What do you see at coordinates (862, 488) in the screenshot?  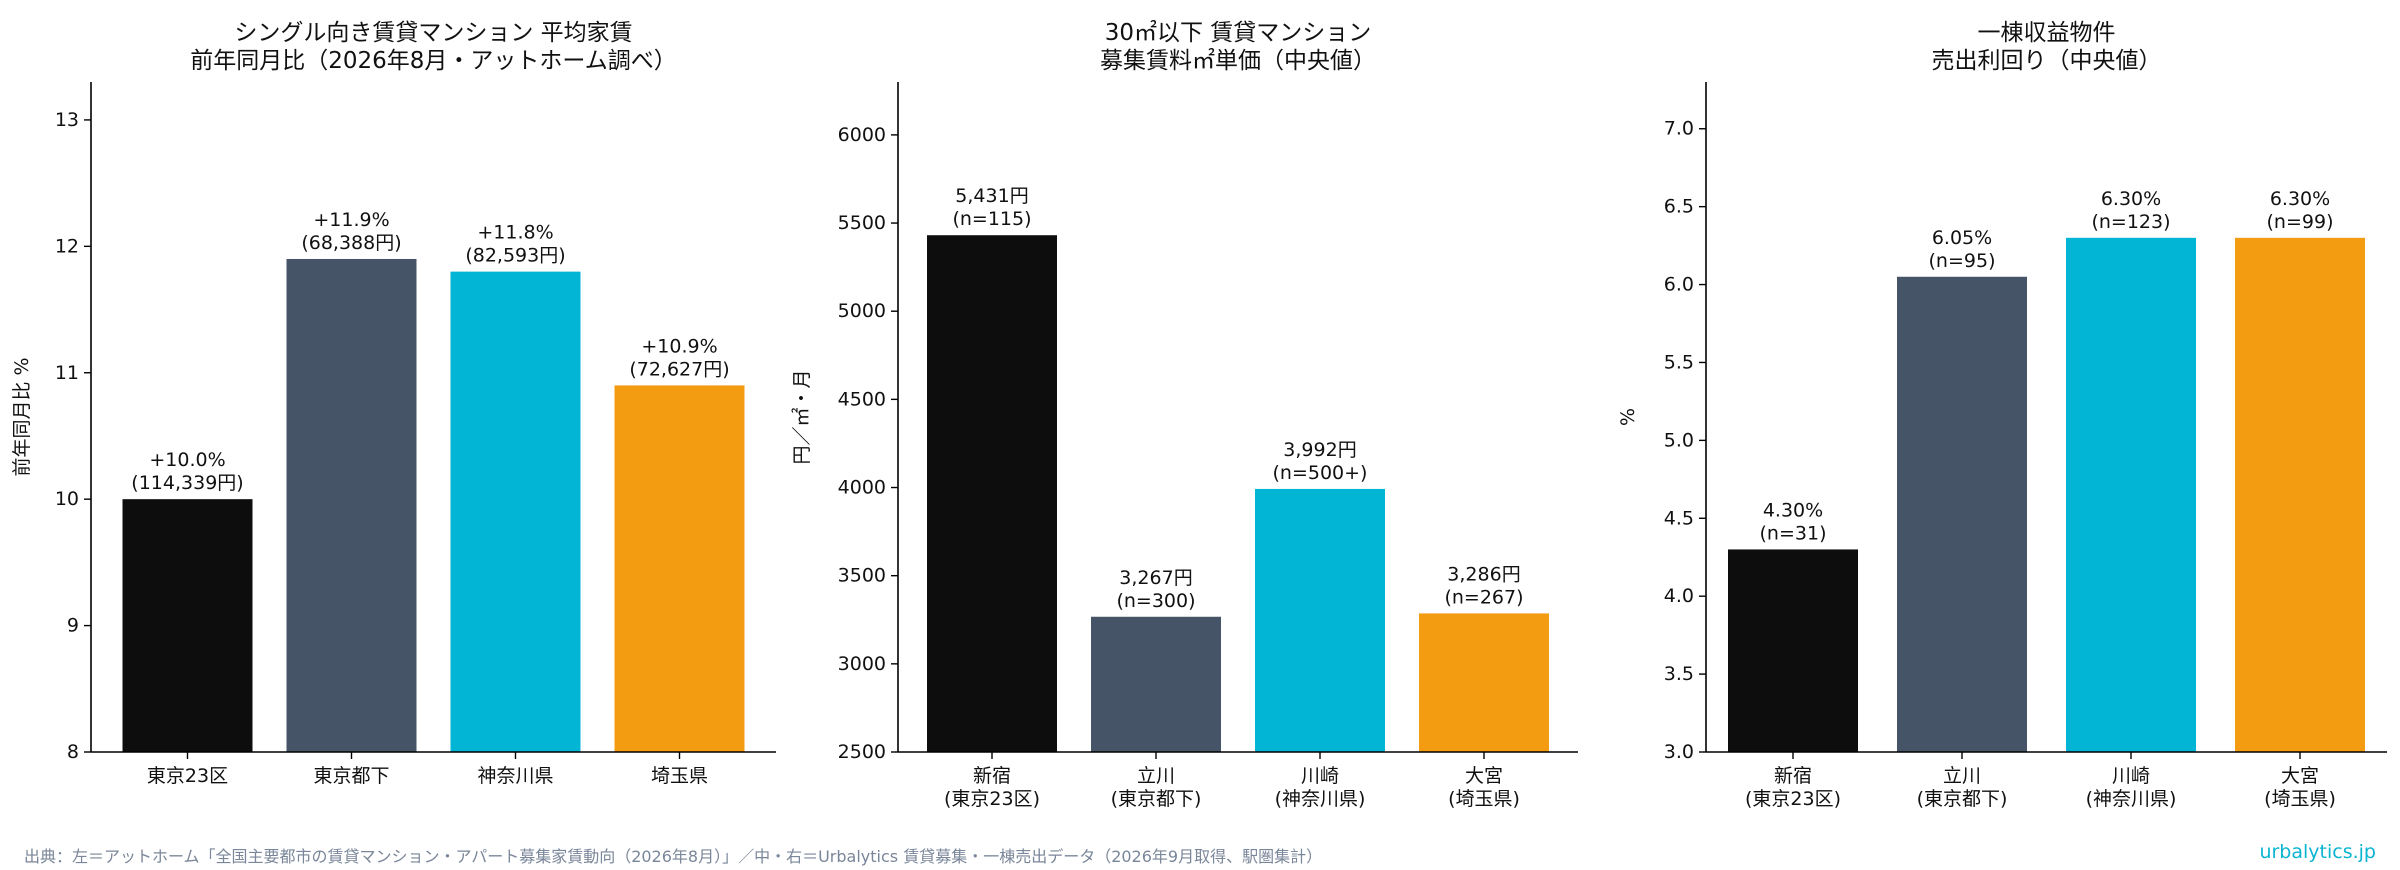 I see `y-tick-label: 4000` at bounding box center [862, 488].